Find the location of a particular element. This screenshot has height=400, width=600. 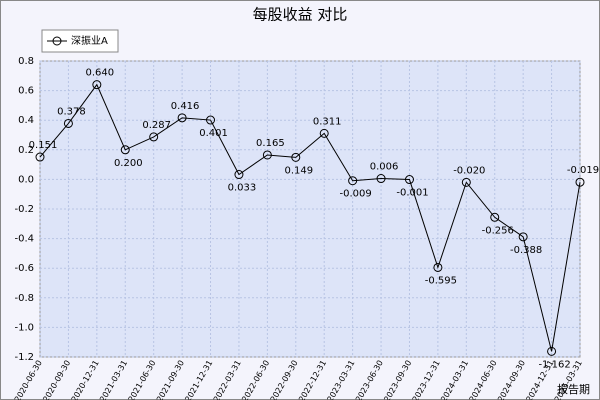

data-label: 0.401 is located at coordinates (213, 133).